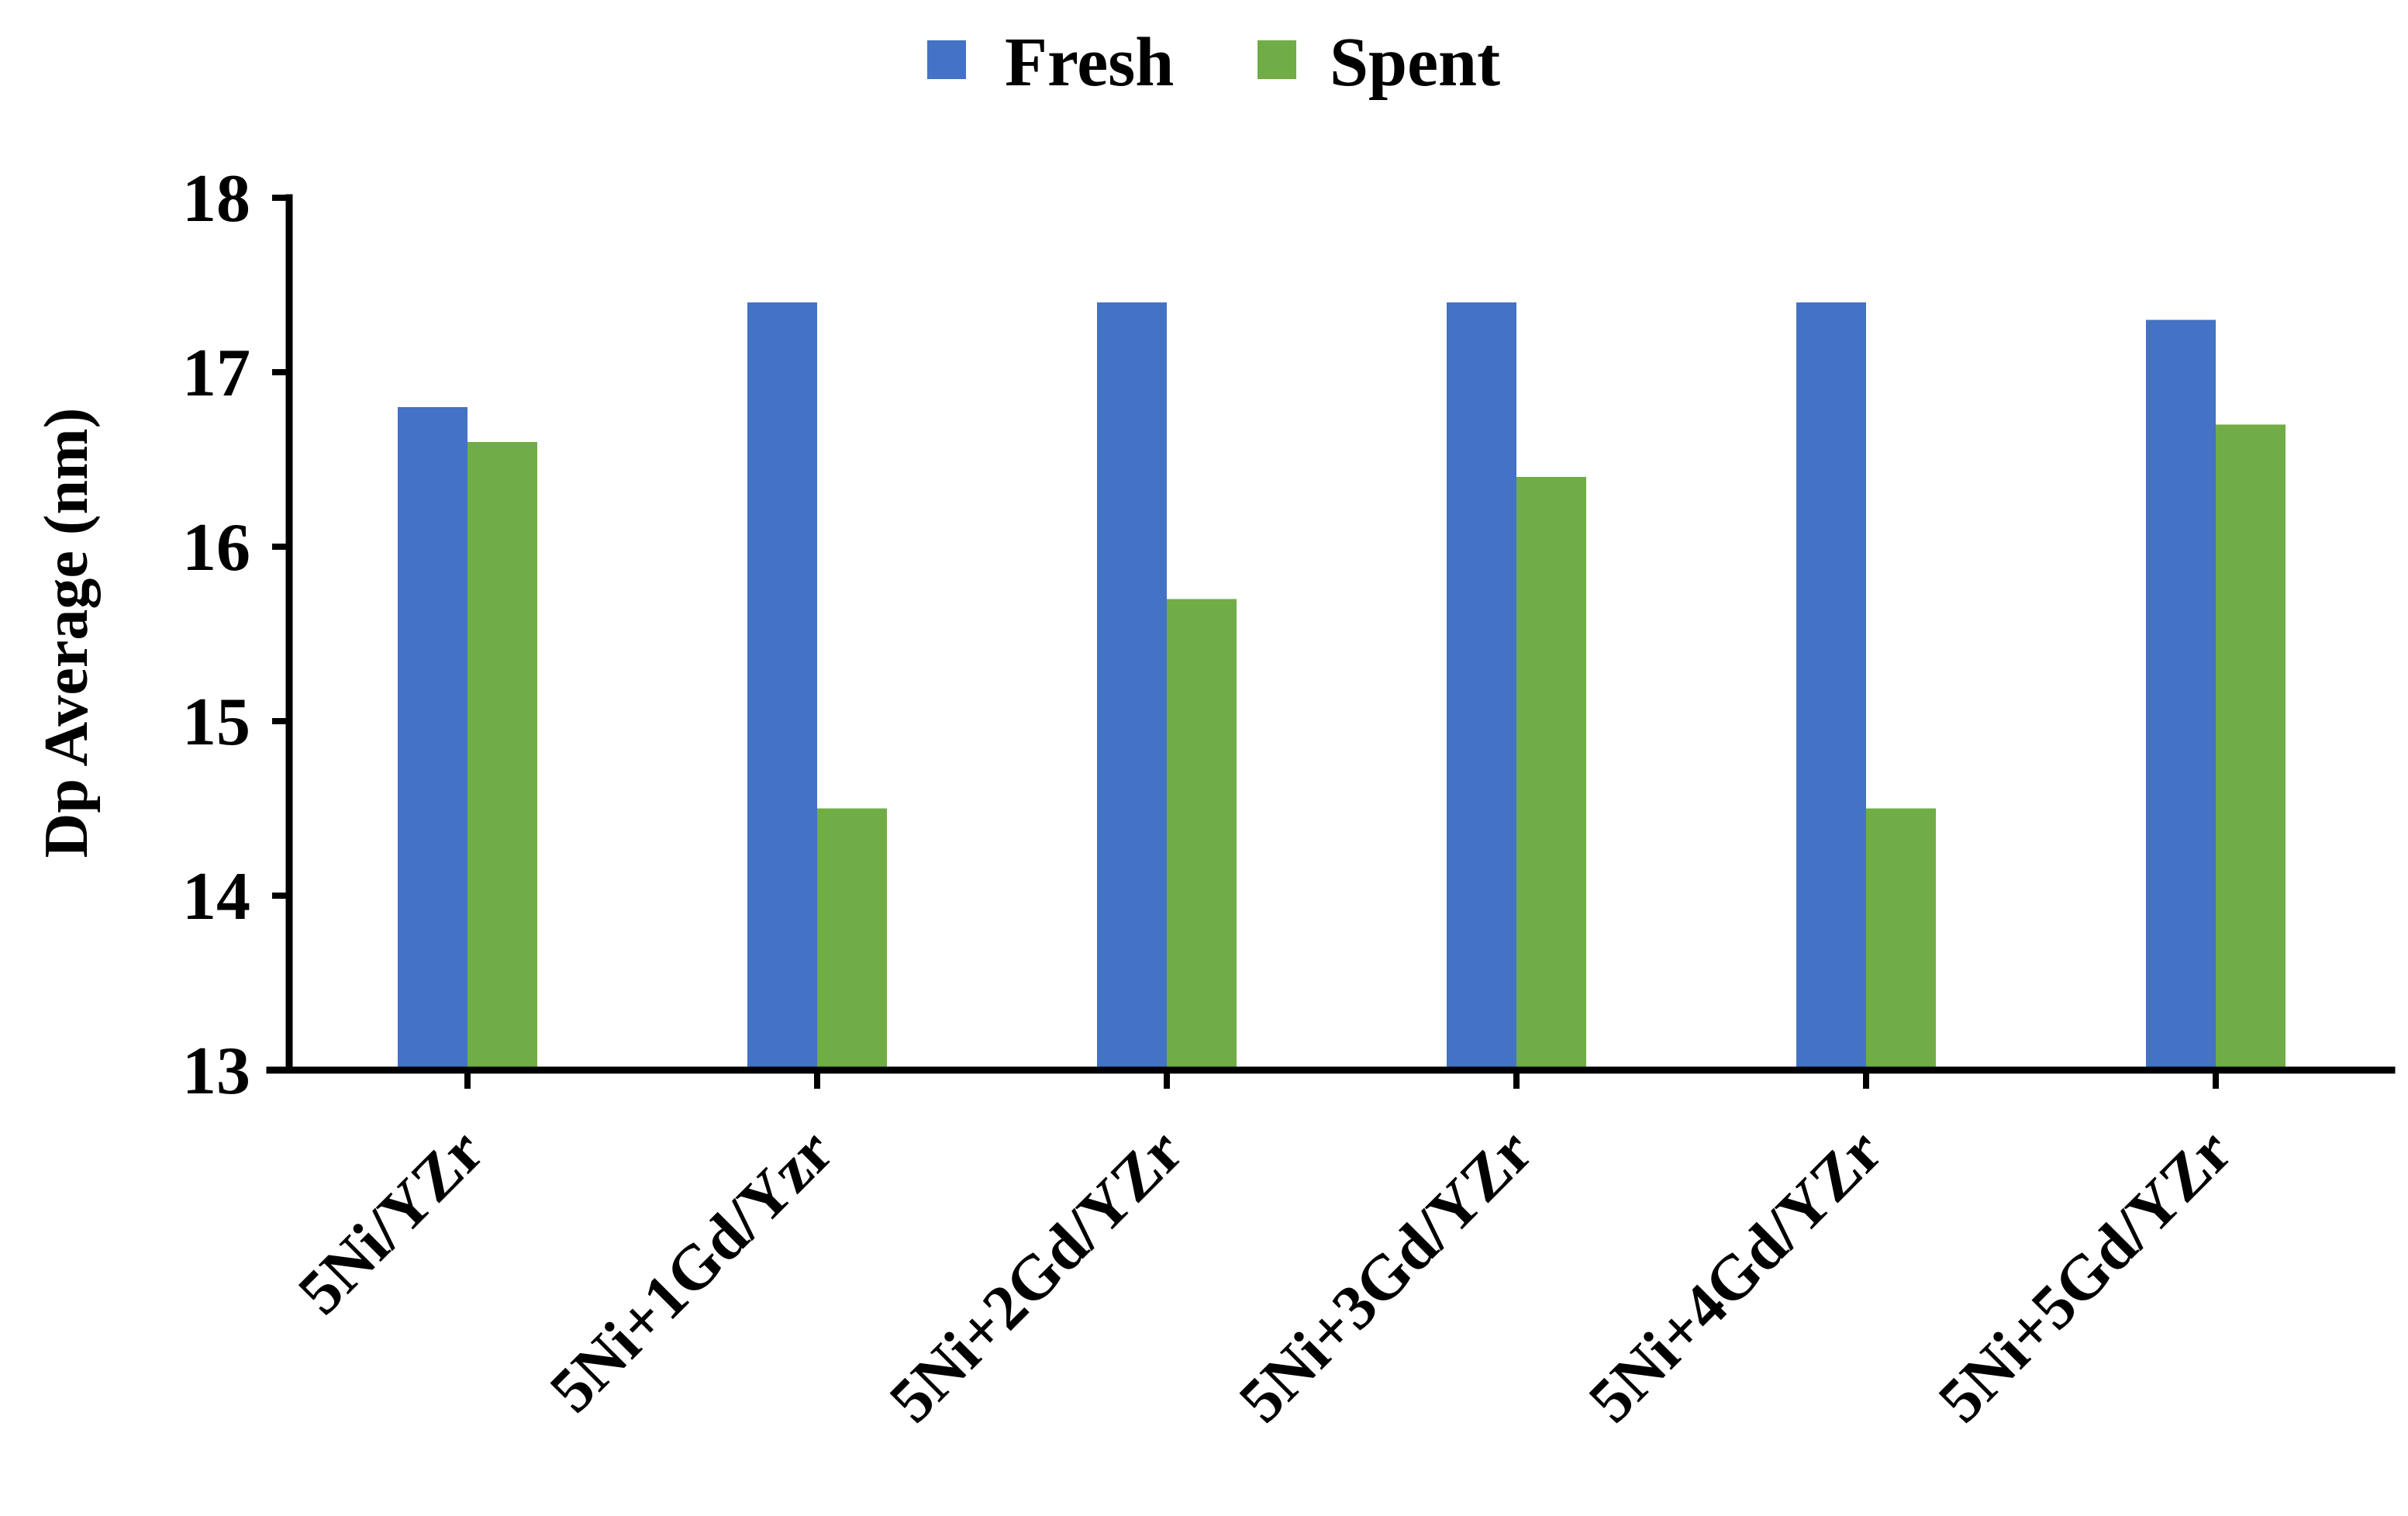 The height and width of the screenshot is (1516, 2408). What do you see at coordinates (1415, 62) in the screenshot?
I see `legend-label-spent: Spent` at bounding box center [1415, 62].